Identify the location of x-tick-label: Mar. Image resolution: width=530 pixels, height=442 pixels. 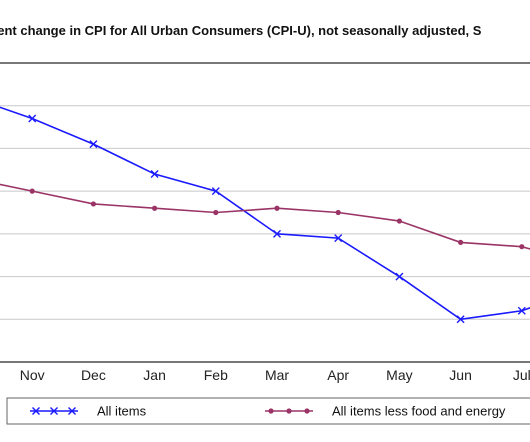
(277, 375).